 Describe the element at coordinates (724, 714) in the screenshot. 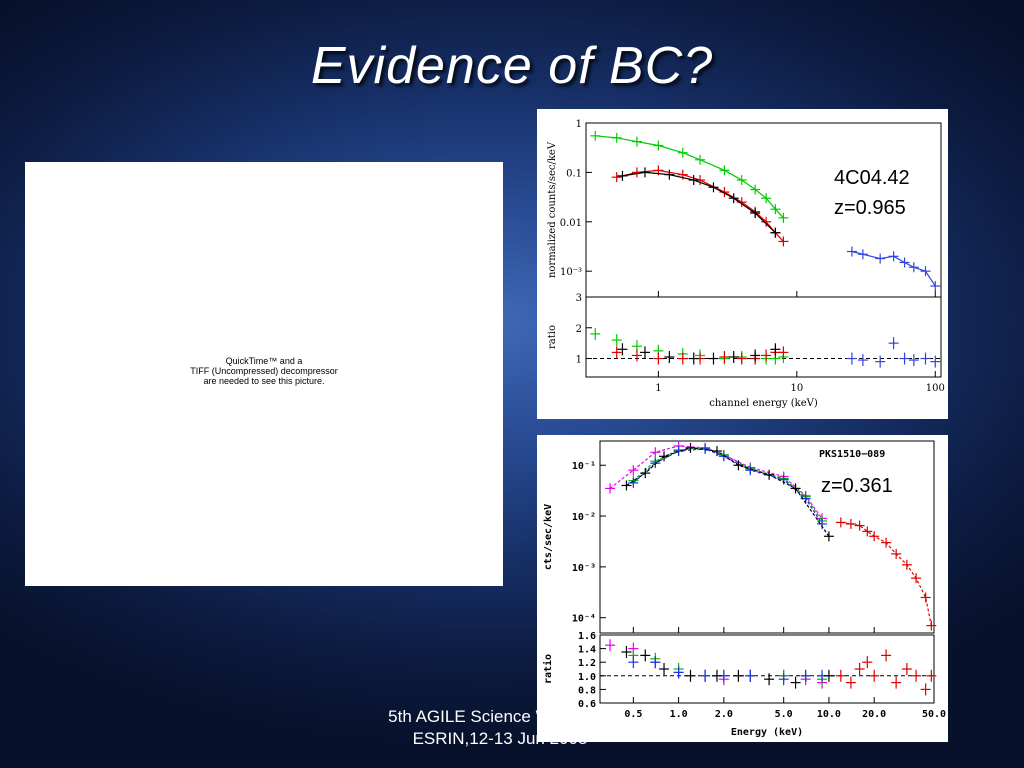

I see `x-tick-label: 2.0` at that location.